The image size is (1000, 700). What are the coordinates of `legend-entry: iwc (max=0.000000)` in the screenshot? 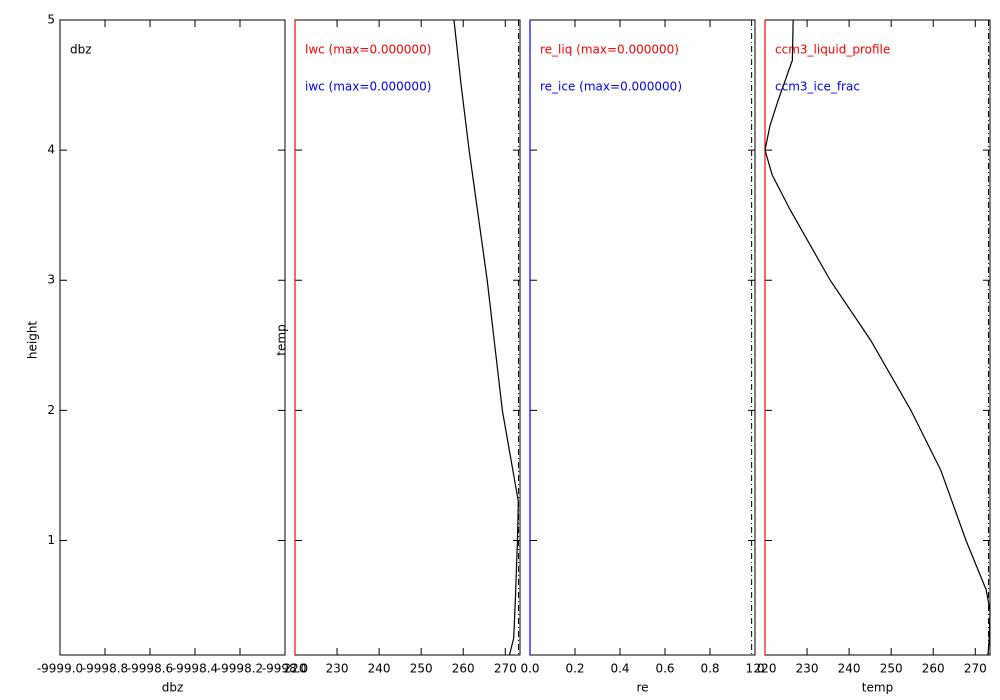 It's located at (368, 87).